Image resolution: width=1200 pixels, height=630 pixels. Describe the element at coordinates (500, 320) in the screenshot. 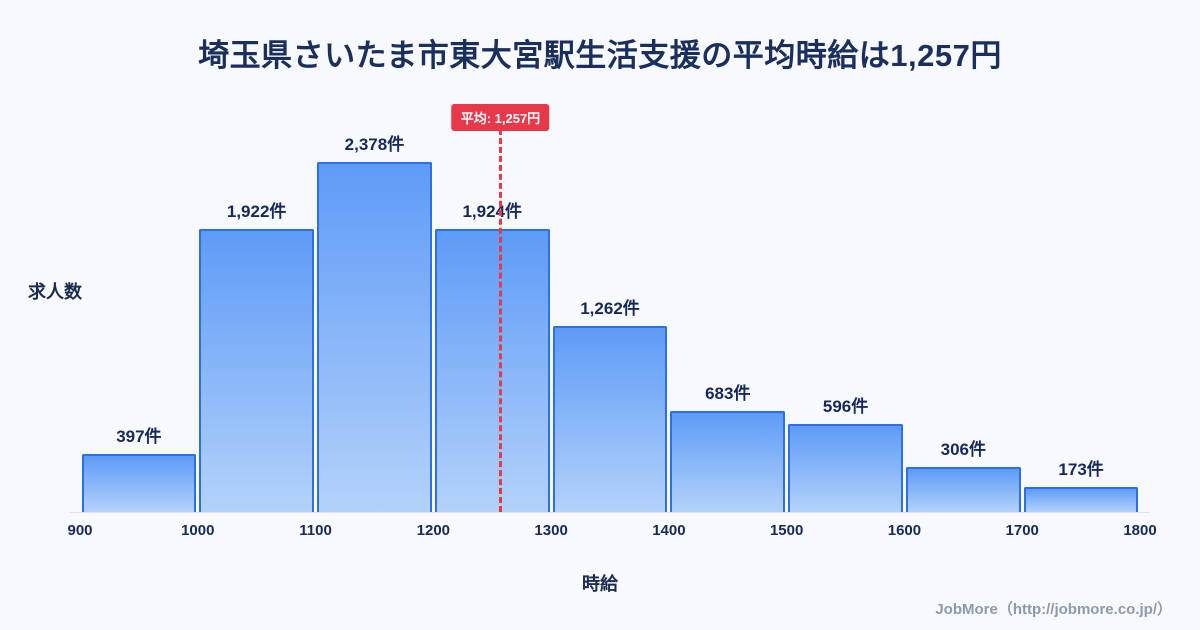

I see `average-line` at that location.